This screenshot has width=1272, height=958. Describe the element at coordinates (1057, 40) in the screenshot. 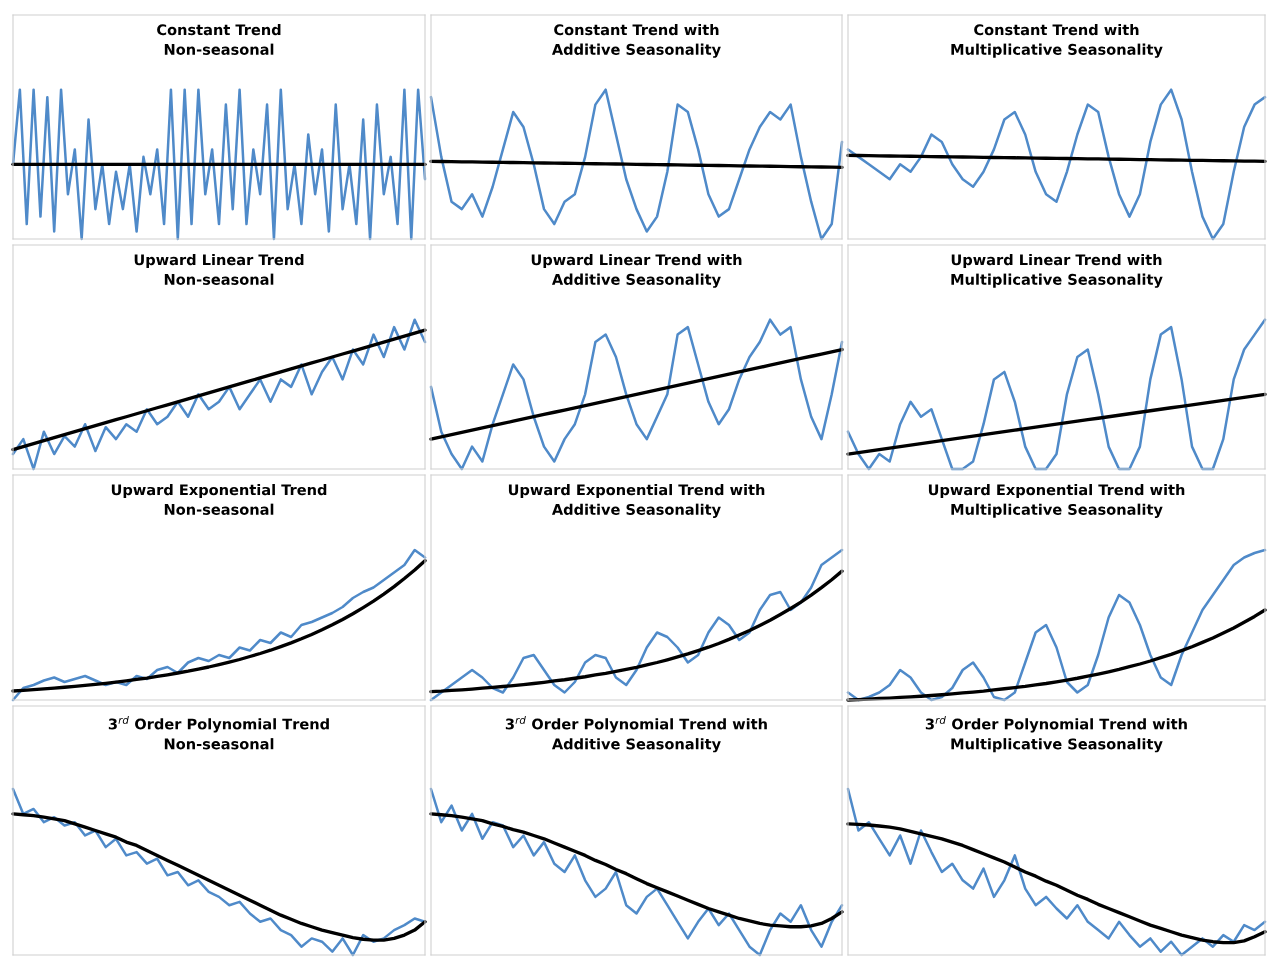

I see `chart-title: Constant Trend with Multiplicative Seasonality` at that location.